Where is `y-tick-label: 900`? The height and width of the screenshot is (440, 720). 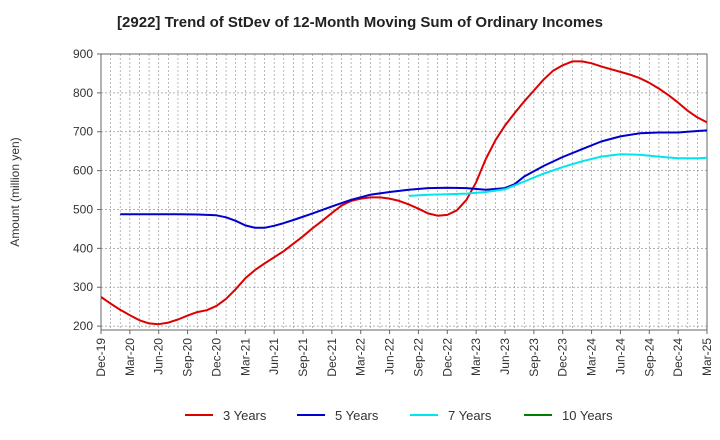 y-tick-label: 900 is located at coordinates (83, 54).